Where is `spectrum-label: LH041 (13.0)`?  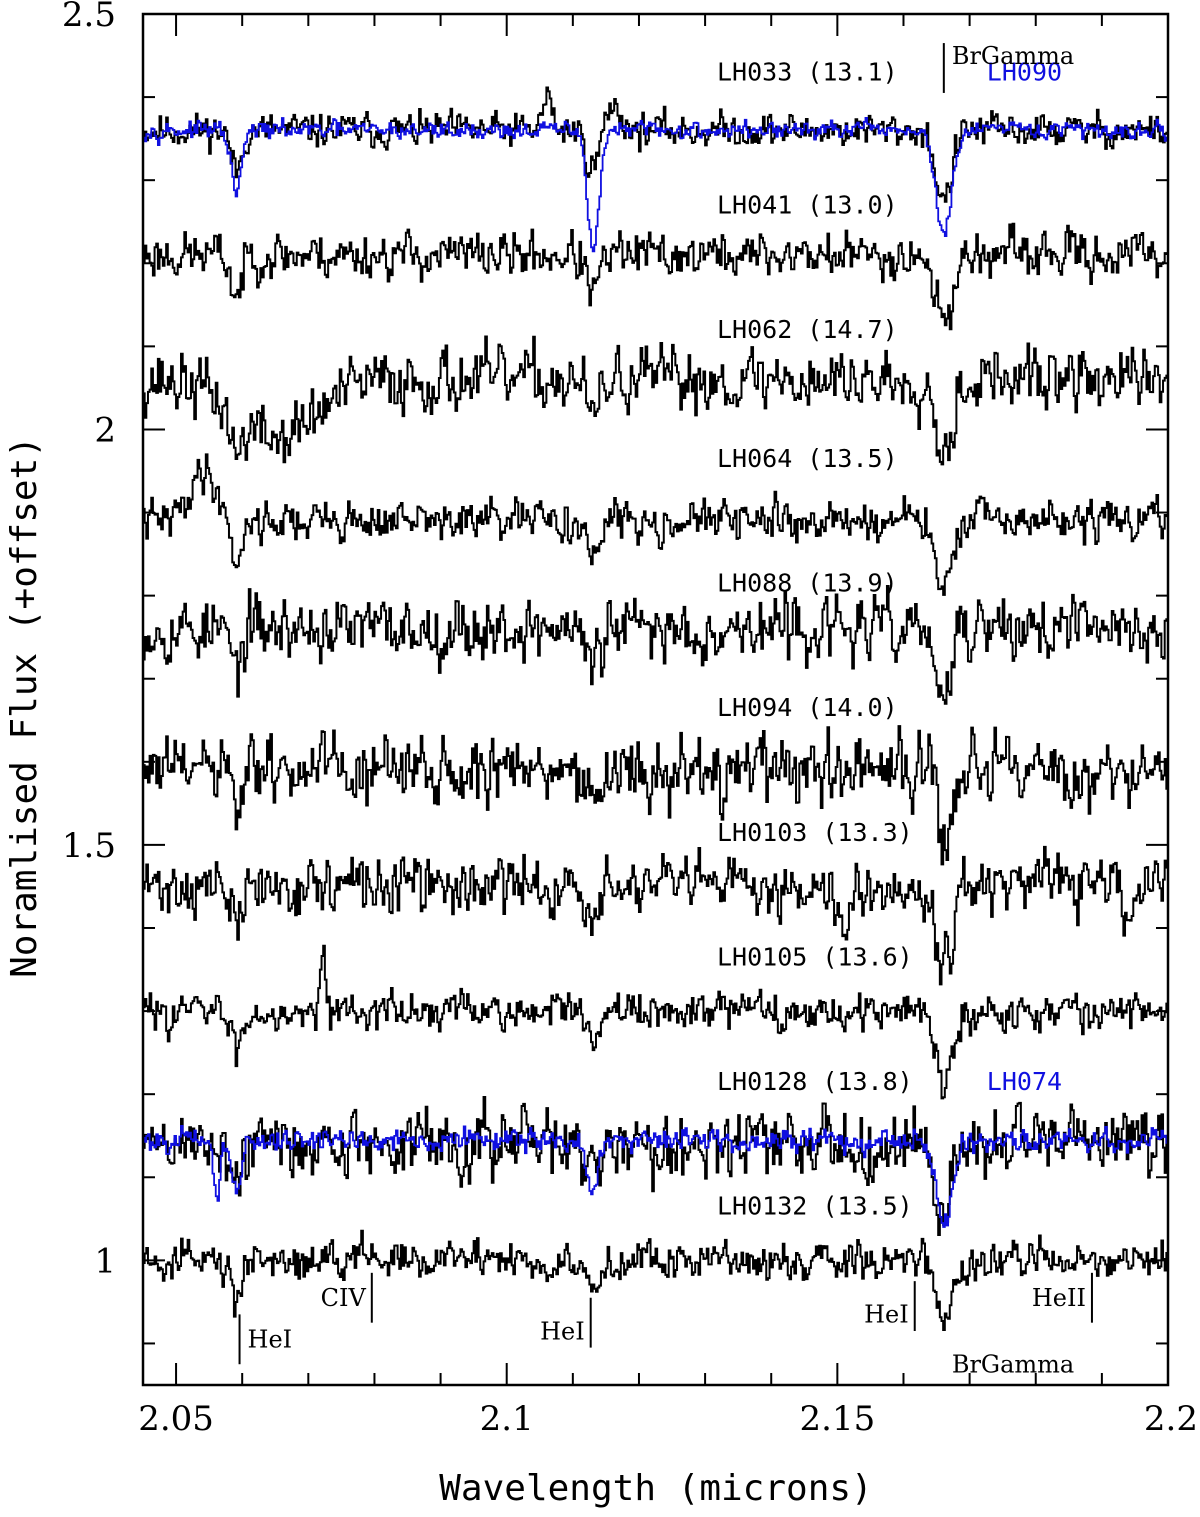
spectrum-label: LH041 (13.0) is located at coordinates (807, 204).